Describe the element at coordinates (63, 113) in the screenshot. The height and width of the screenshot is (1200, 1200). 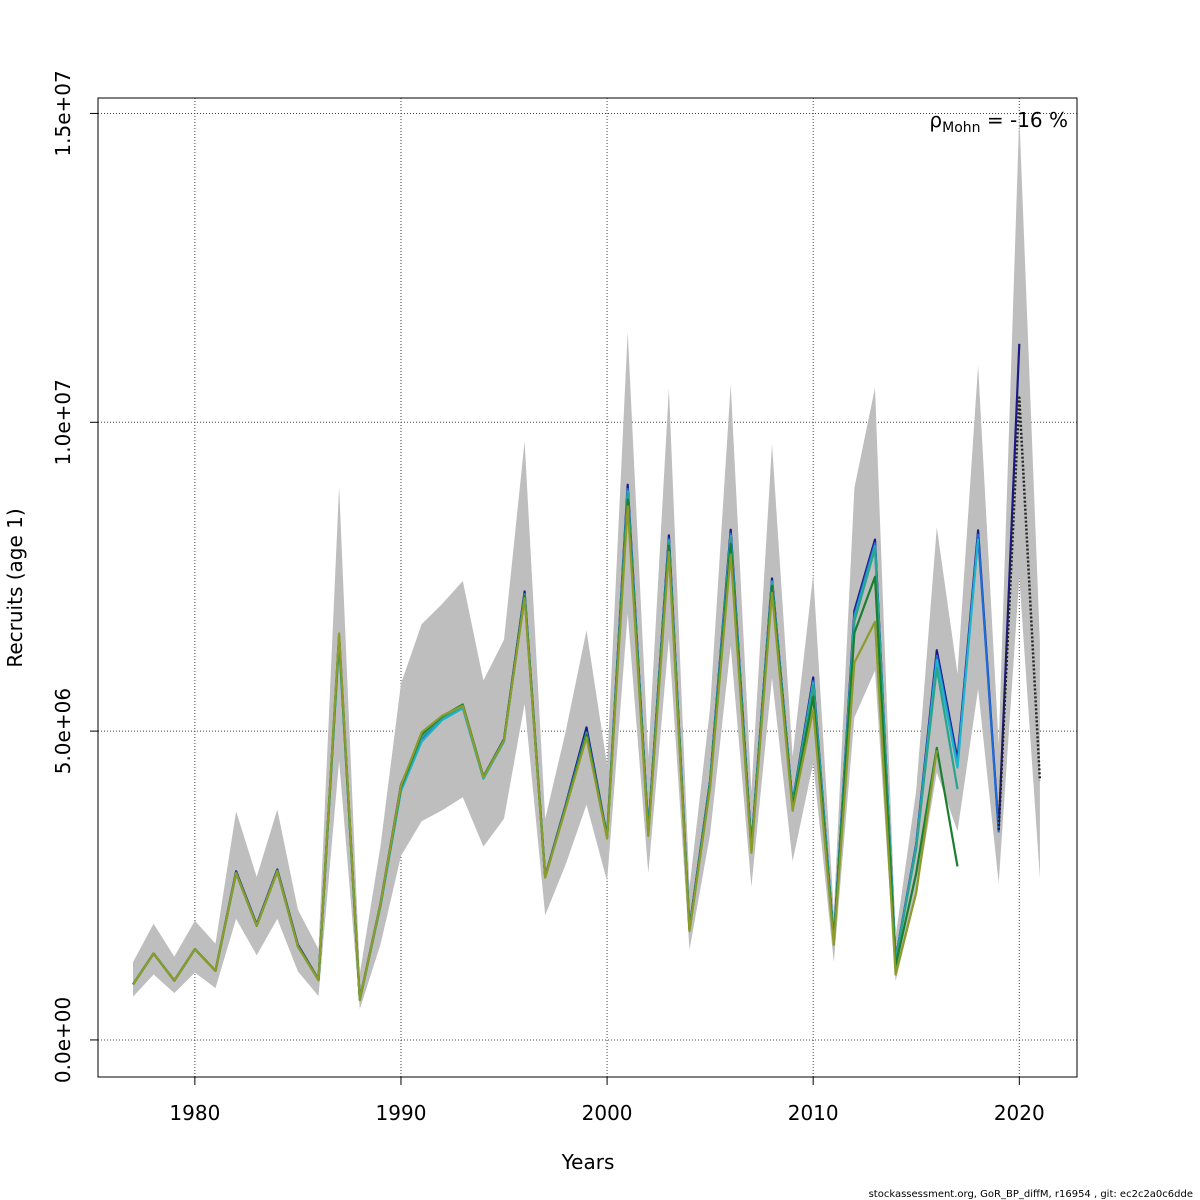
I see `y-tick-label: 1.5e+07` at that location.